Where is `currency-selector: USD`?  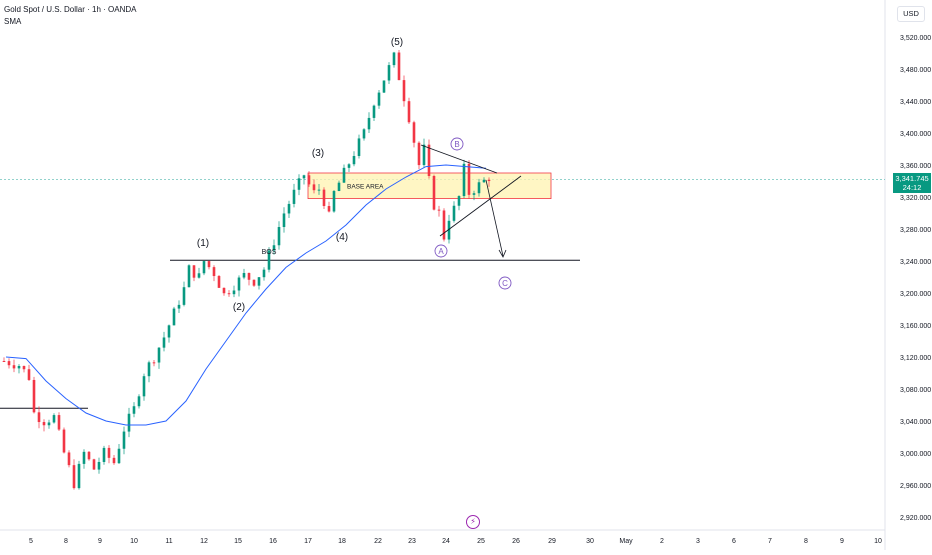 currency-selector: USD is located at coordinates (911, 14).